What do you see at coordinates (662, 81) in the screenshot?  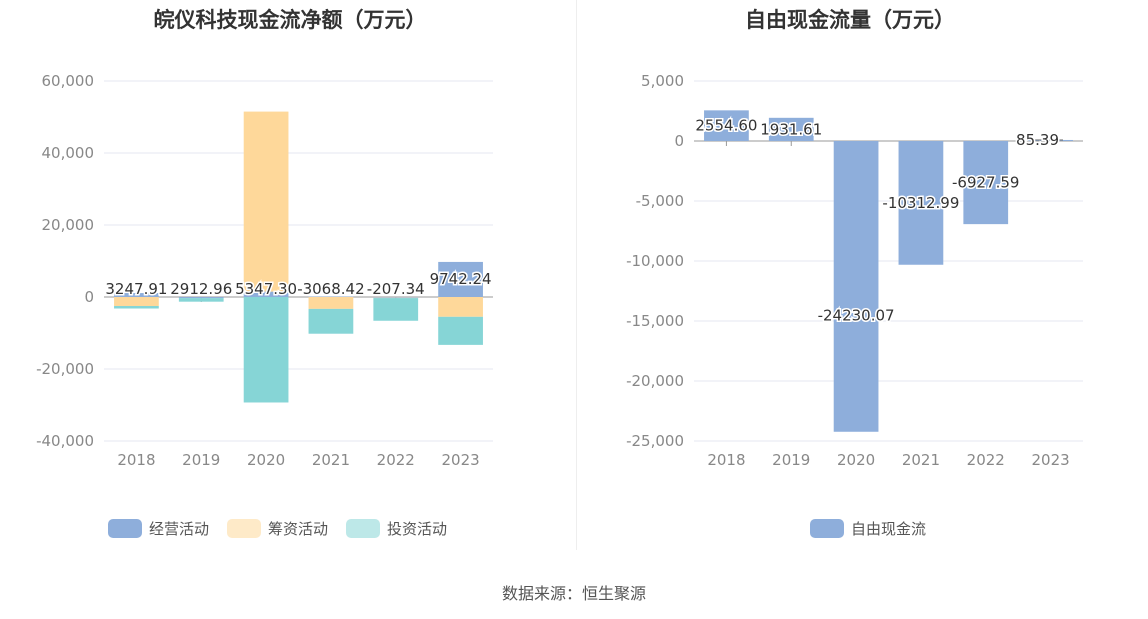 I see `y-tick-label: 5,000` at bounding box center [662, 81].